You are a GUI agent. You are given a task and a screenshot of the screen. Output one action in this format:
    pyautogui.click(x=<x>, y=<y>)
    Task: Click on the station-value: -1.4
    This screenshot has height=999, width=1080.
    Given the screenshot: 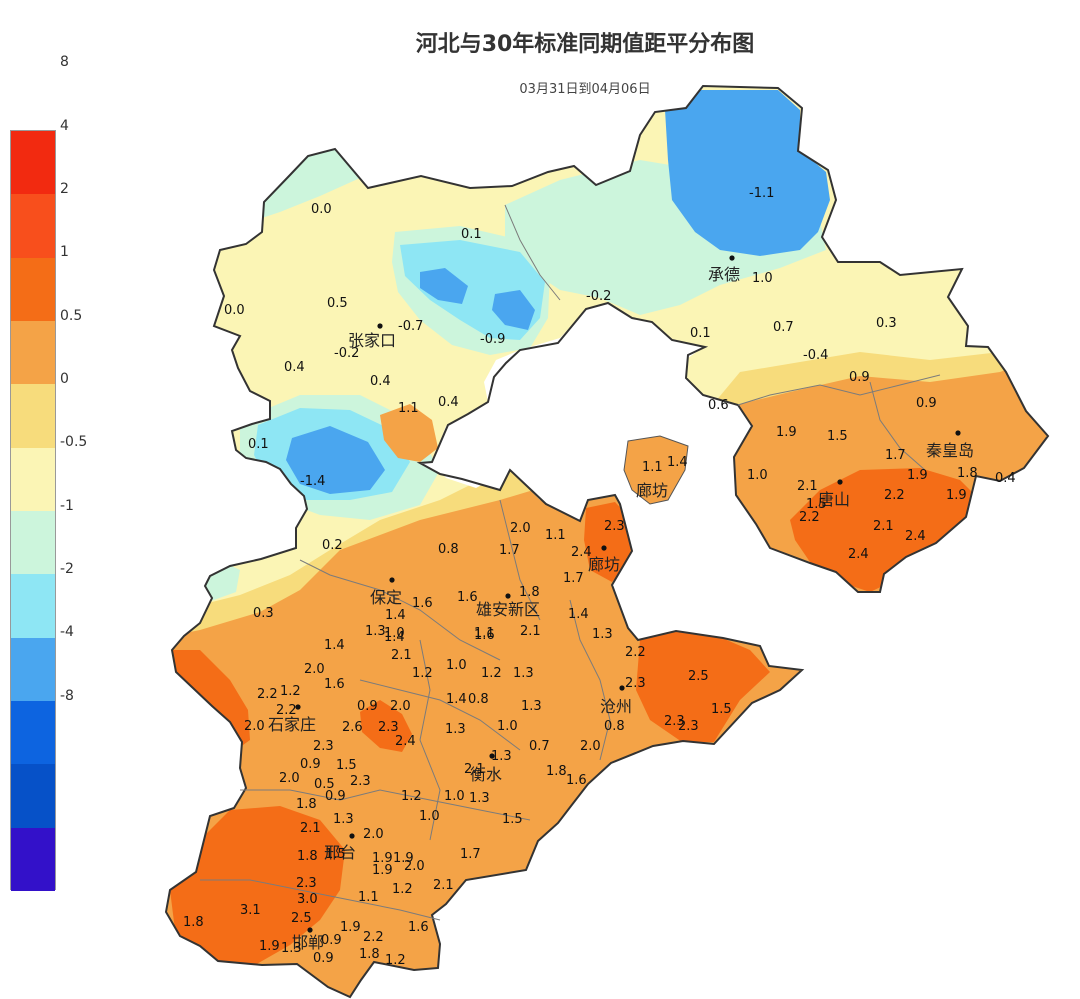 What is the action you would take?
    pyautogui.click(x=312, y=481)
    